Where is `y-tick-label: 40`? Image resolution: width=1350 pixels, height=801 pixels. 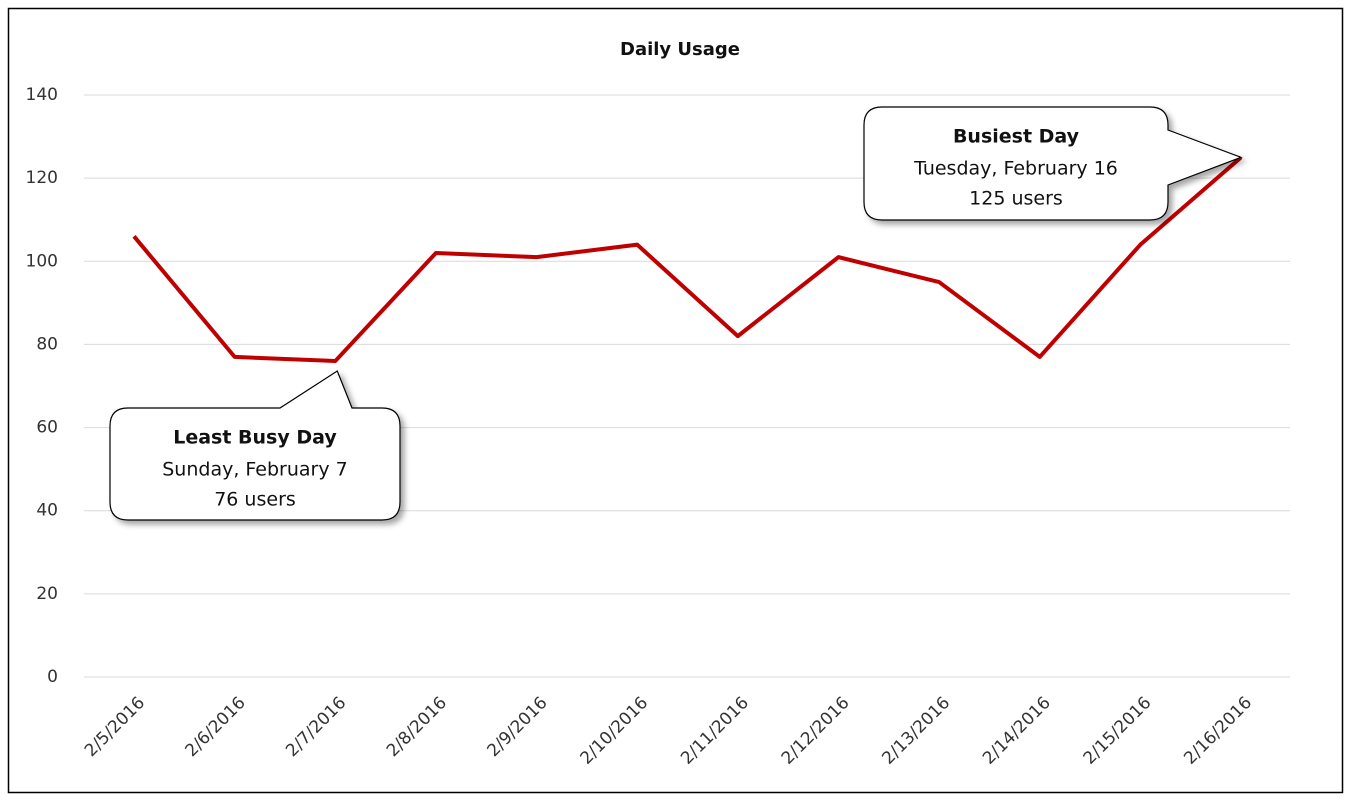 y-tick-label: 40 is located at coordinates (47, 511).